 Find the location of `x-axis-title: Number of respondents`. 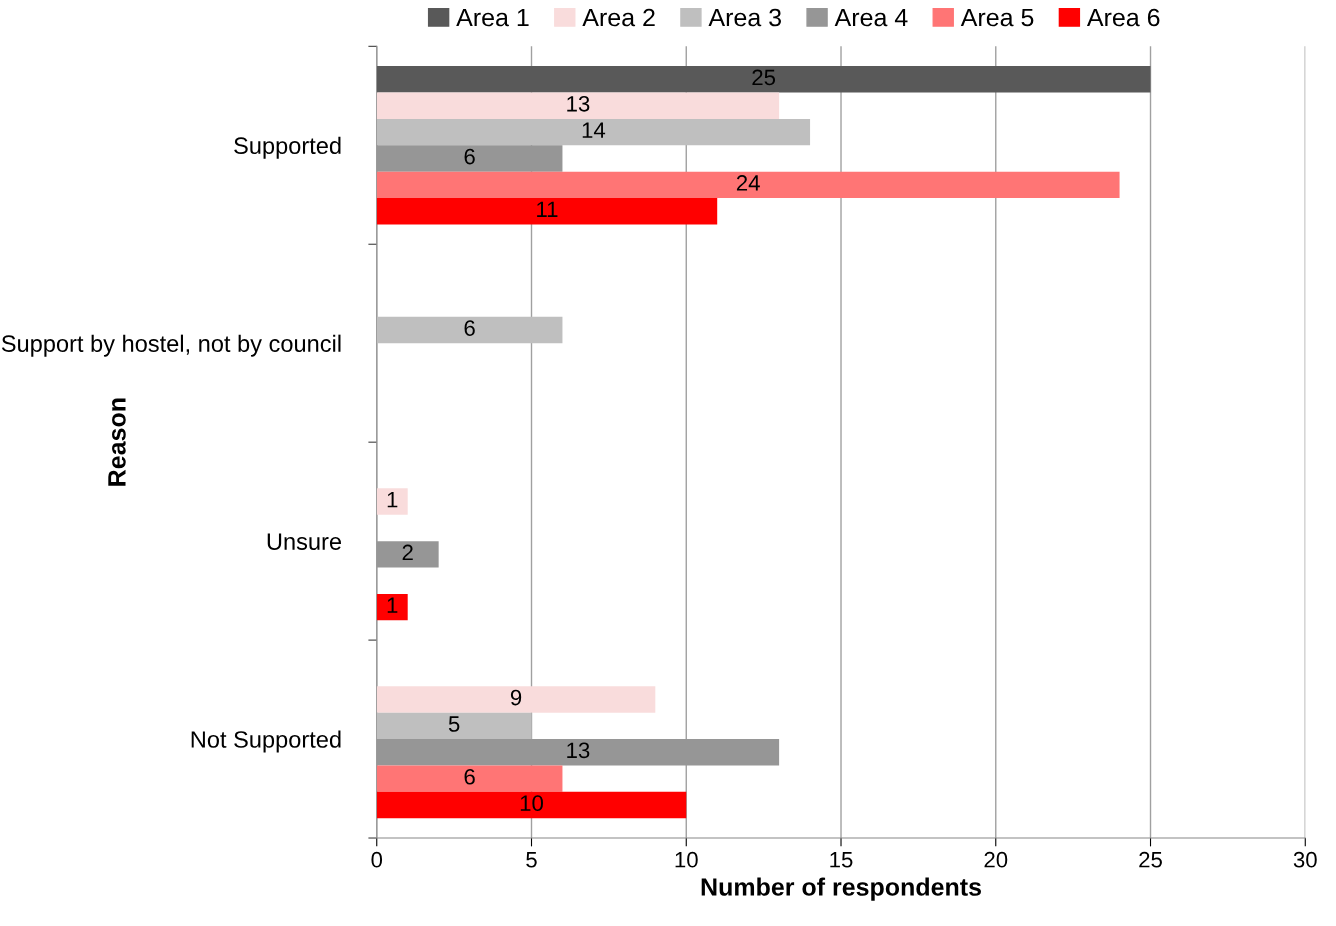

x-axis-title: Number of respondents is located at coordinates (841, 889).